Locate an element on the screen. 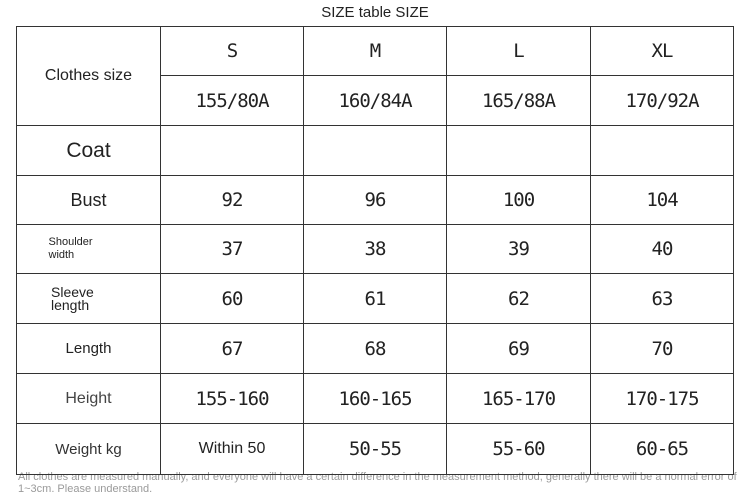 The width and height of the screenshot is (750, 500). value-cell-text: 62 is located at coordinates (519, 298).